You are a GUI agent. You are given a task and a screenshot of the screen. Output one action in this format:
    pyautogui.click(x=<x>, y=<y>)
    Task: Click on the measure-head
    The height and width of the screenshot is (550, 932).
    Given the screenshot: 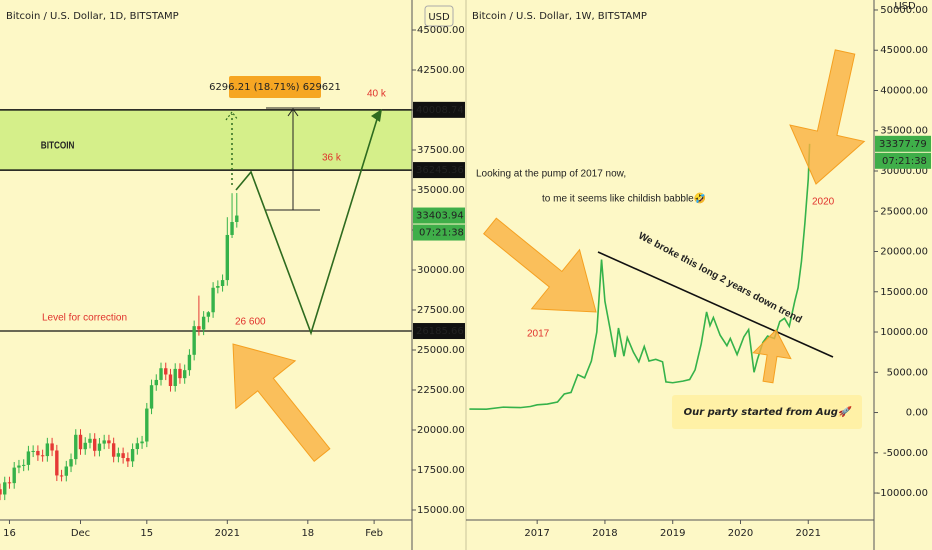 What is the action you would take?
    pyautogui.click(x=293, y=112)
    